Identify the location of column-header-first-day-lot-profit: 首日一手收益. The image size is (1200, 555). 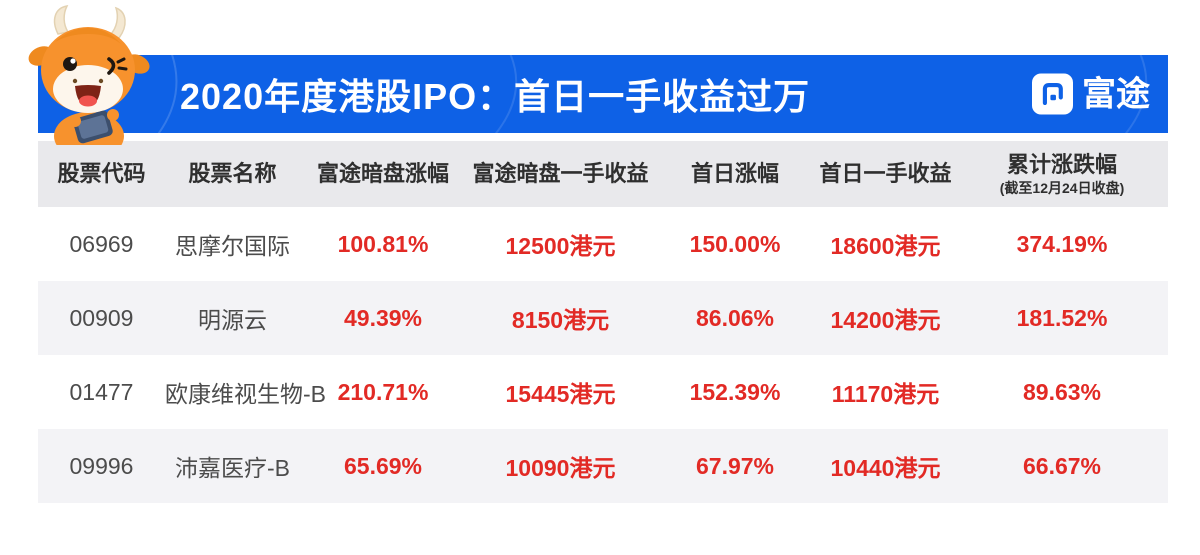
(885, 174).